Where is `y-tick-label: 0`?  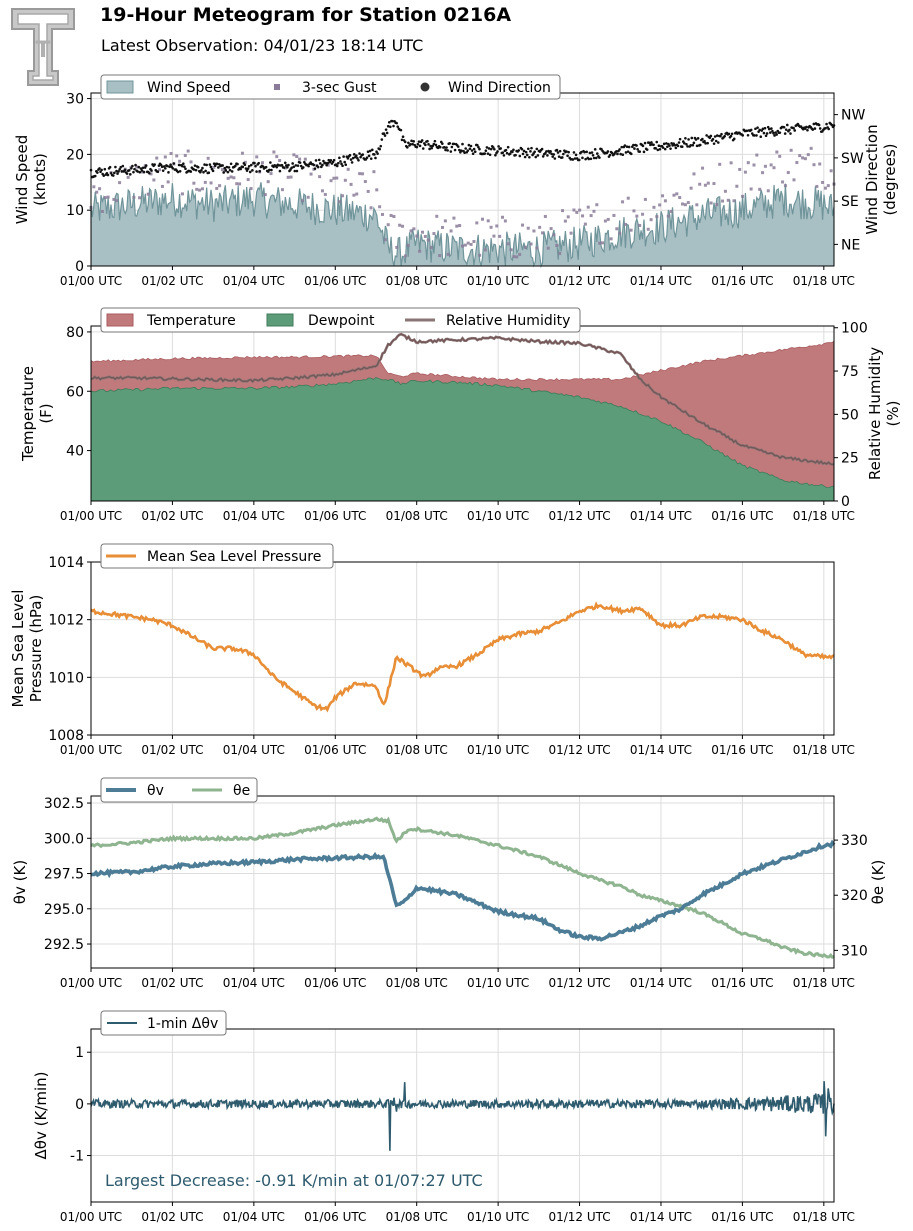
y-tick-label: 0 is located at coordinates (79, 267).